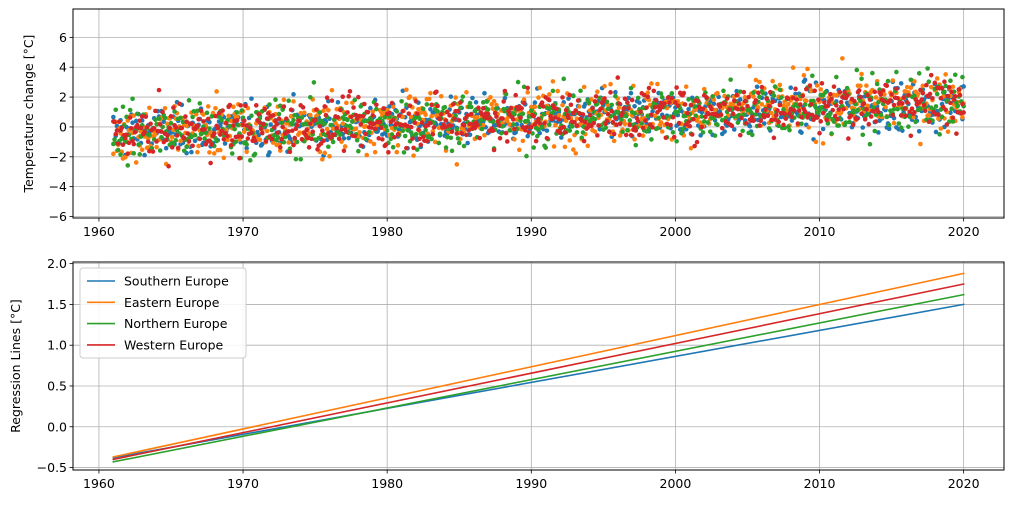  I want to click on y-tick-label: 1.5, so click(57, 304).